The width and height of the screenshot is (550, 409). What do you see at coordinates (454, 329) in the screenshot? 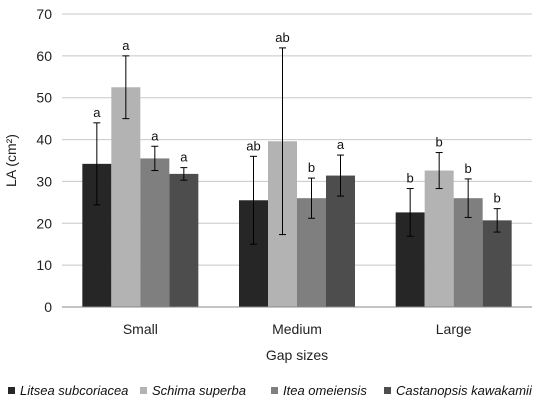
I see `x-tick-label: Large` at bounding box center [454, 329].